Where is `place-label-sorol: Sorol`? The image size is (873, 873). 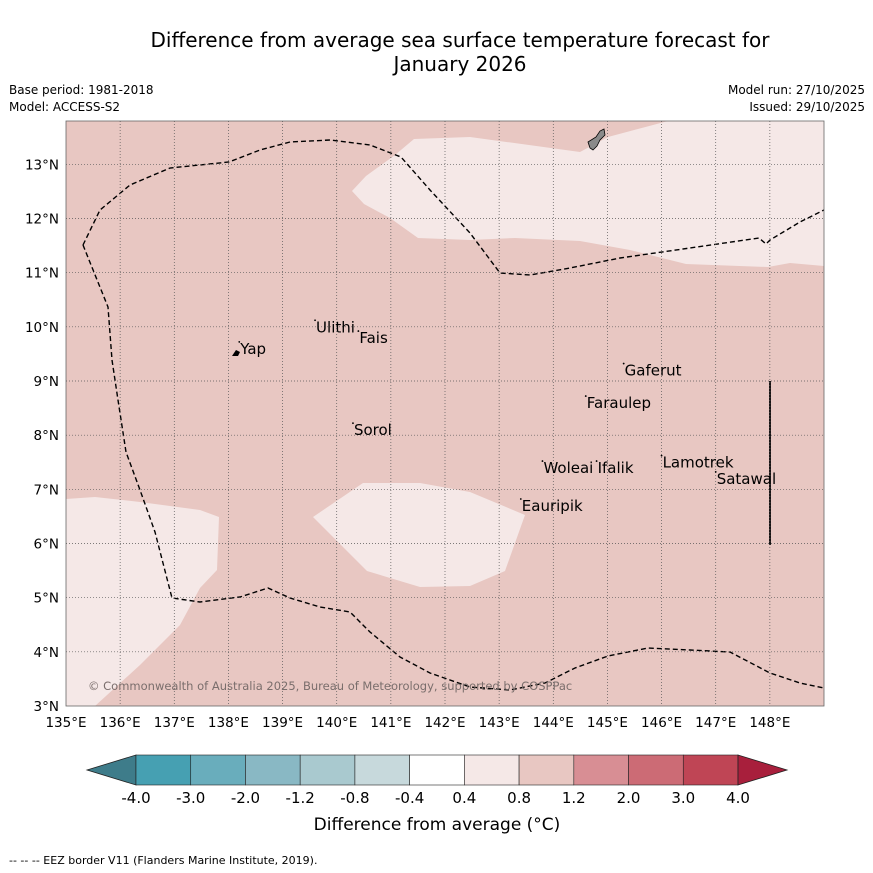 place-label-sorol: Sorol is located at coordinates (373, 430).